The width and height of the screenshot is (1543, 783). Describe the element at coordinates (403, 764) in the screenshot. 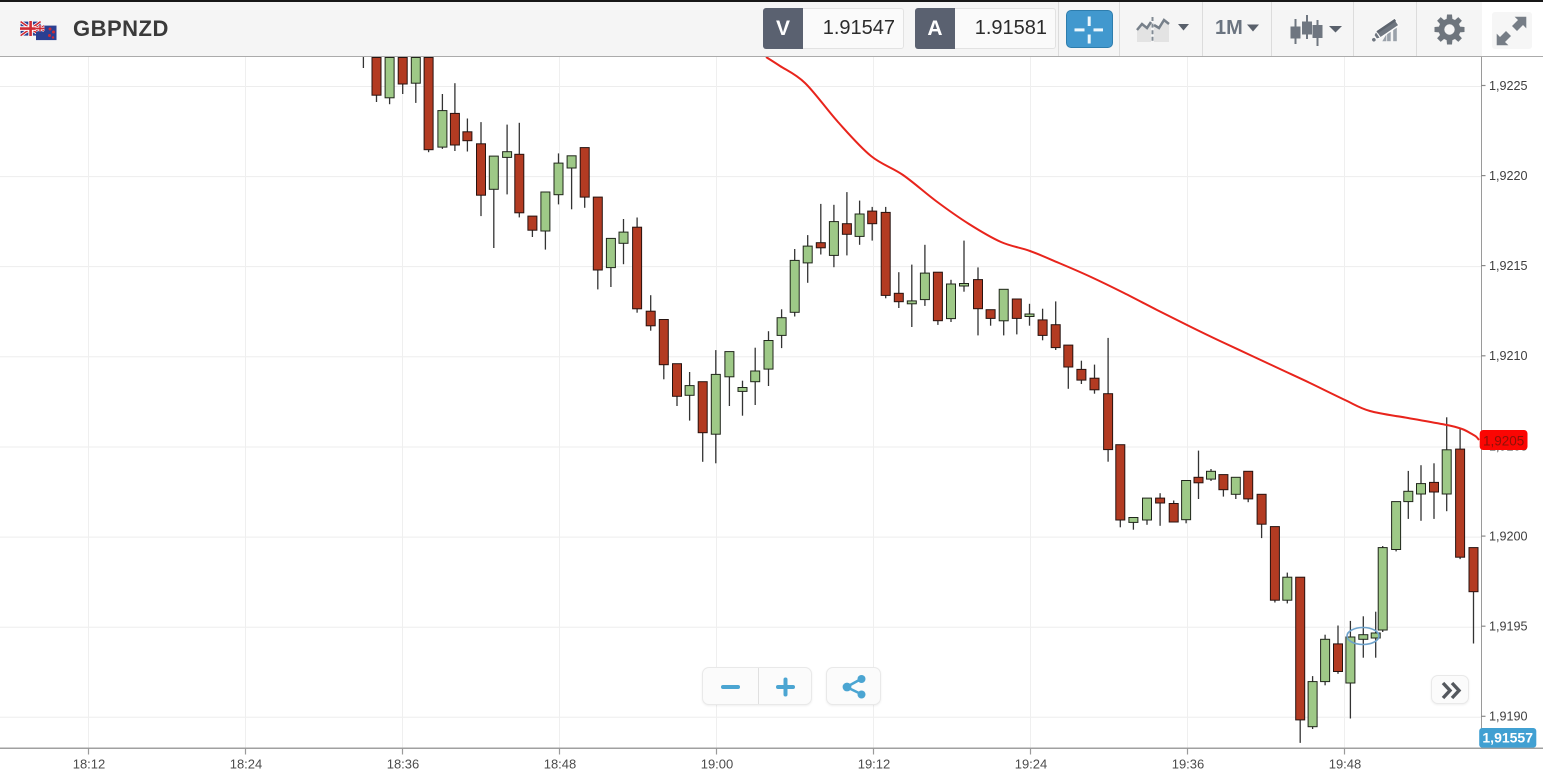

I see `svg-text: 18:36` at that location.